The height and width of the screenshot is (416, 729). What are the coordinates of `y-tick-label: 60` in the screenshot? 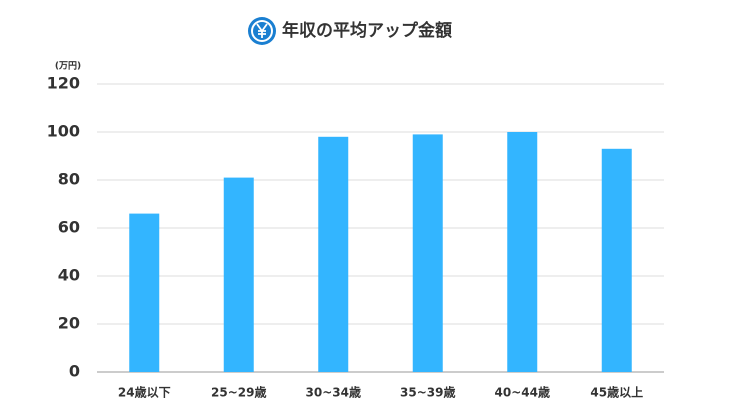 It's located at (69, 227).